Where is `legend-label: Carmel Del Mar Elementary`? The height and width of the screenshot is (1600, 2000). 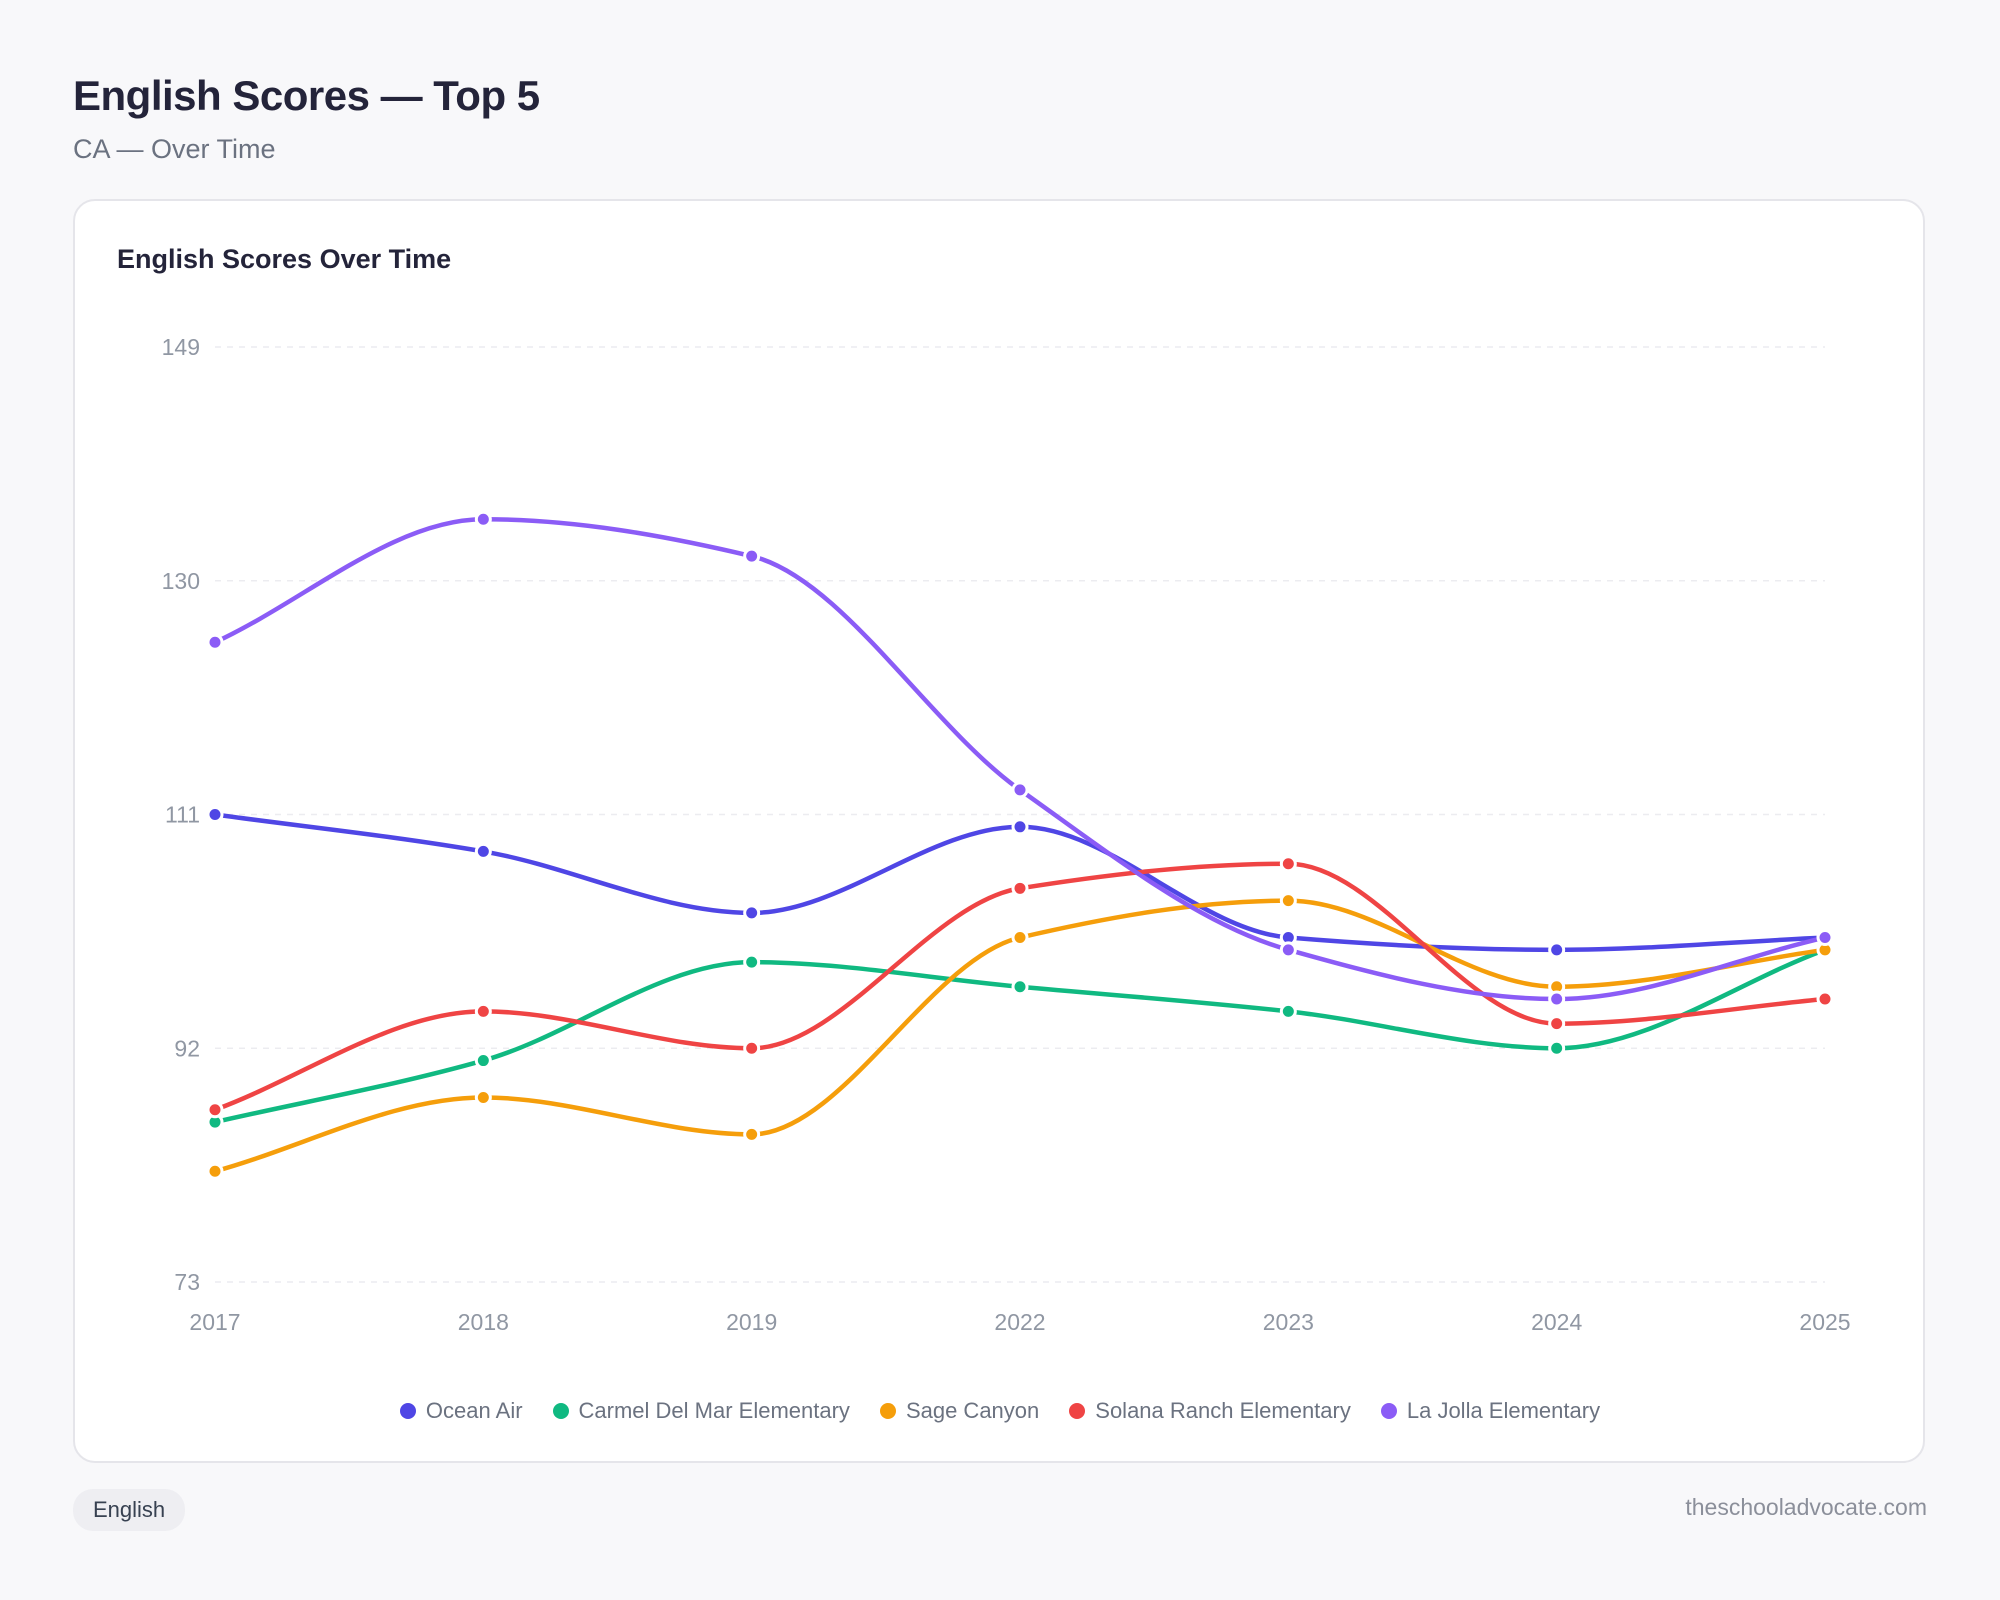
legend-label: Carmel Del Mar Elementary is located at coordinates (714, 1410).